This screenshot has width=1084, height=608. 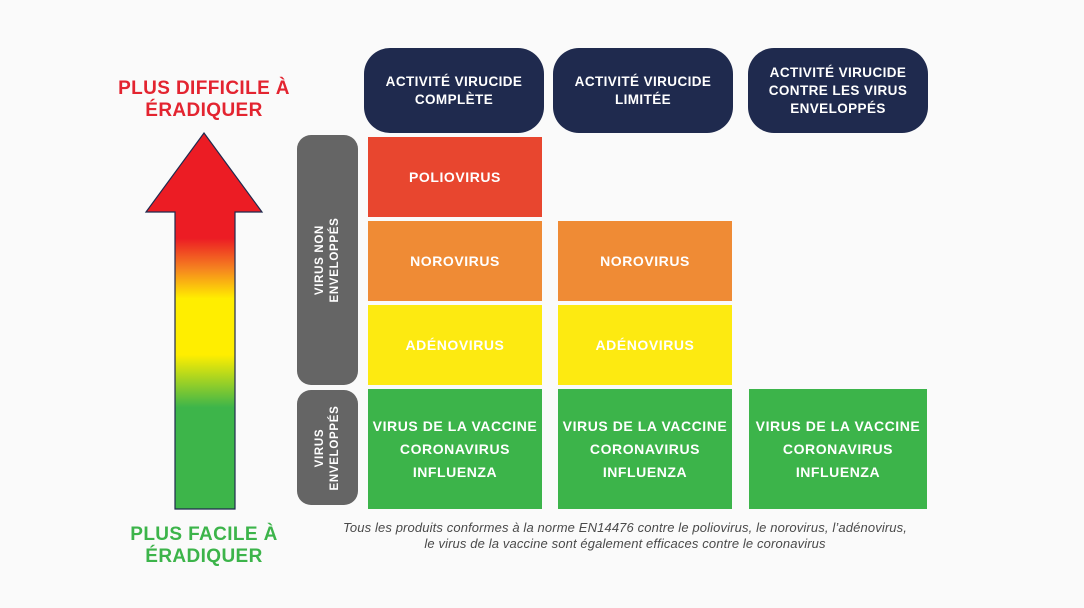 I want to click on side-label-virus-non-enveloppes: VIRUS NON ENVELOPPÉS, so click(x=327, y=260).